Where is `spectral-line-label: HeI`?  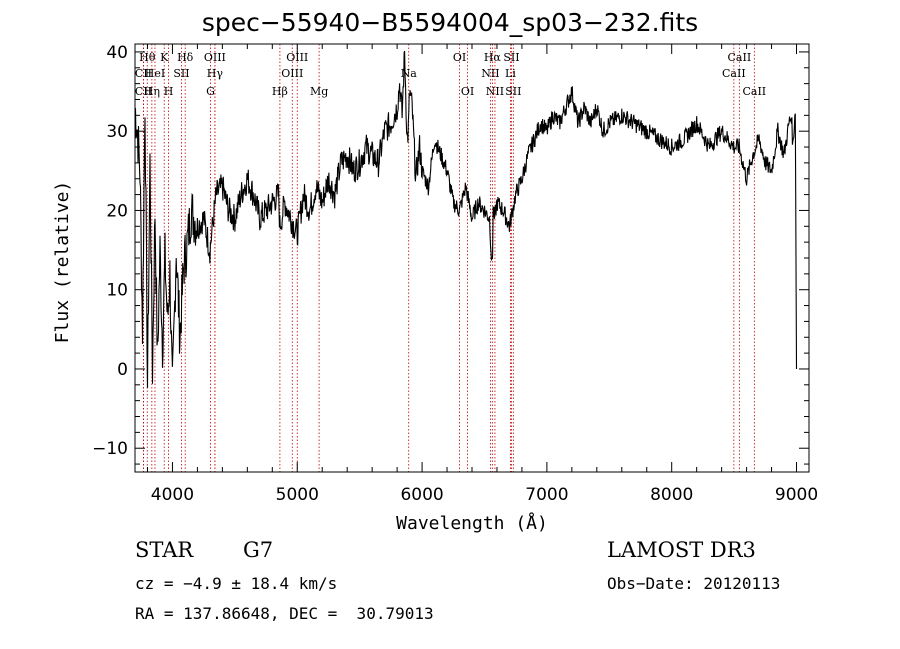 spectral-line-label: HeI is located at coordinates (155, 73).